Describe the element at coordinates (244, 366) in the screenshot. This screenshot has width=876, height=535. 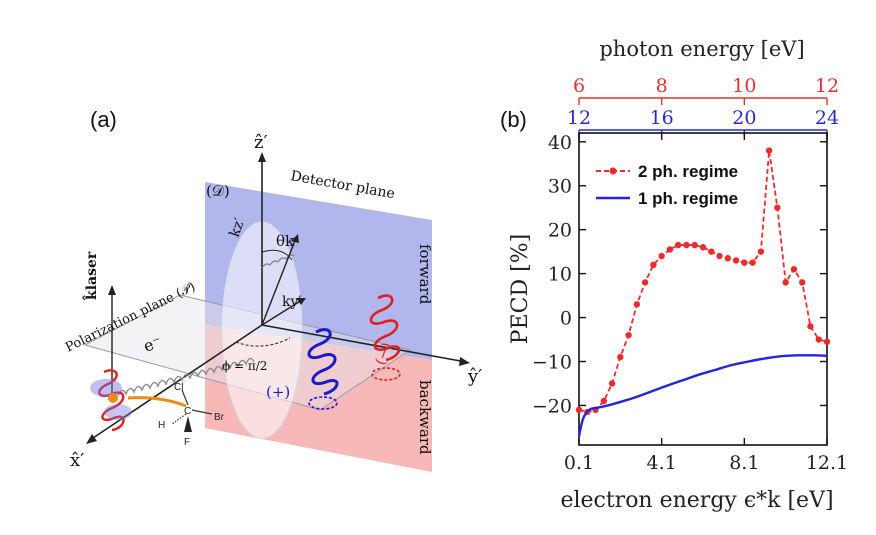
I see `phi-label: ϕ = π/2` at that location.